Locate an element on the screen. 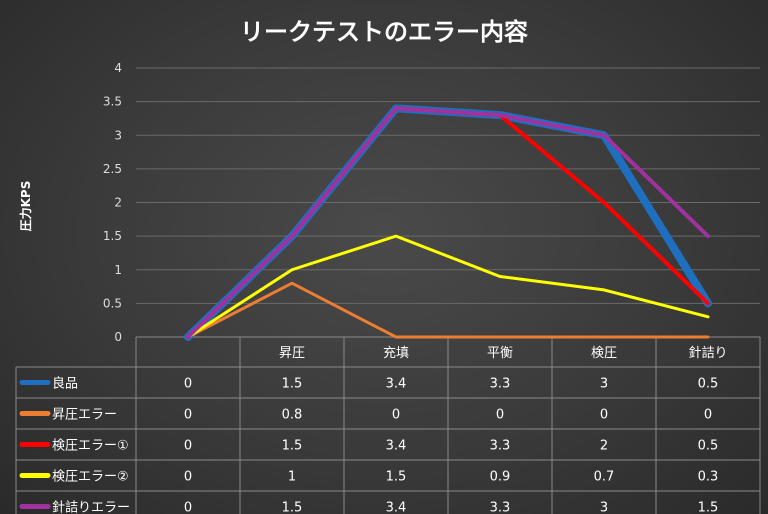 The width and height of the screenshot is (768, 514). data-label: 0.3 is located at coordinates (708, 477).